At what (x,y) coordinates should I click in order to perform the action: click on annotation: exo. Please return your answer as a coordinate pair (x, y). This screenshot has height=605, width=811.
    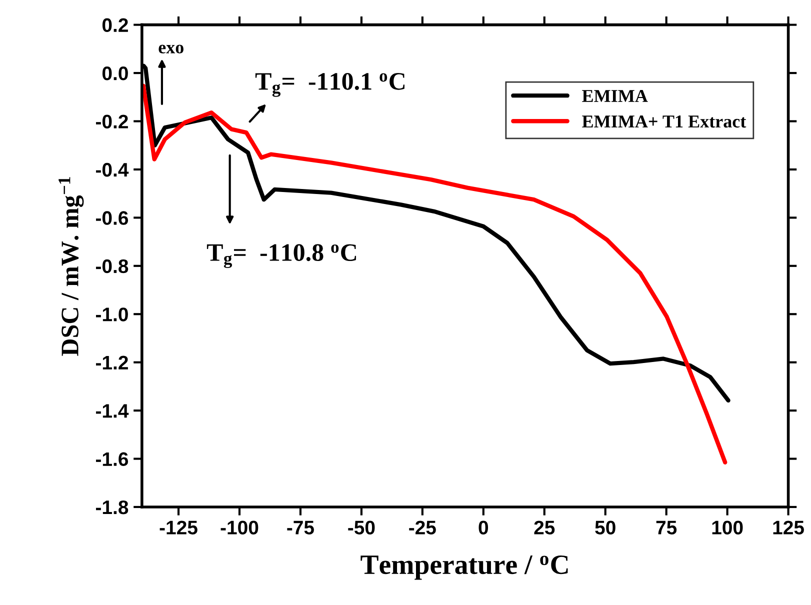
    Looking at the image, I should click on (171, 49).